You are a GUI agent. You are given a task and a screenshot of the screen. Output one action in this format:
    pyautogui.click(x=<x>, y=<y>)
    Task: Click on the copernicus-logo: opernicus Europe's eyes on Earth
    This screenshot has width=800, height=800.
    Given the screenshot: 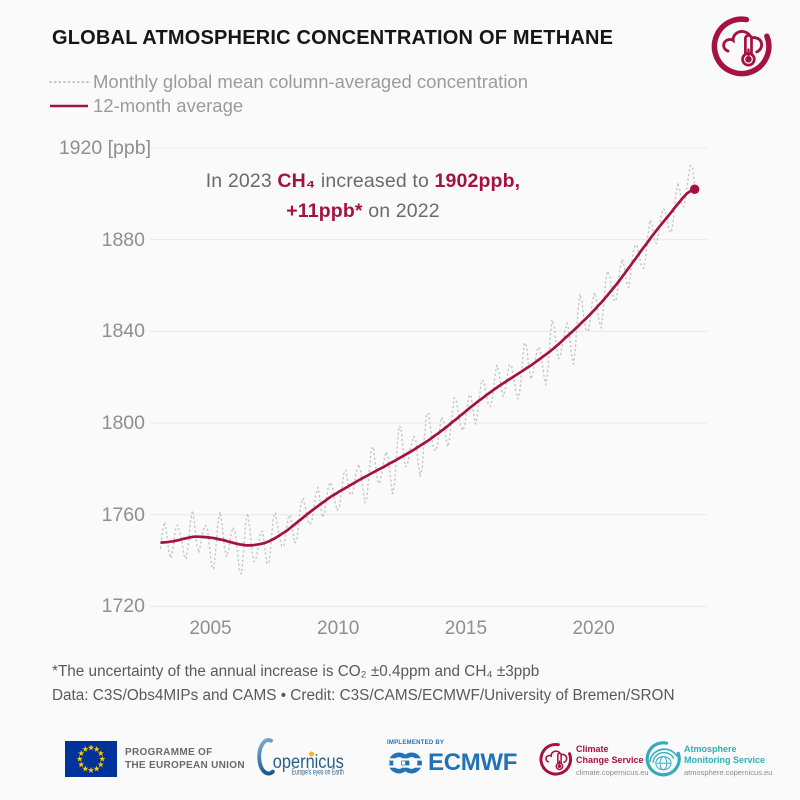 What is the action you would take?
    pyautogui.click(x=300, y=757)
    